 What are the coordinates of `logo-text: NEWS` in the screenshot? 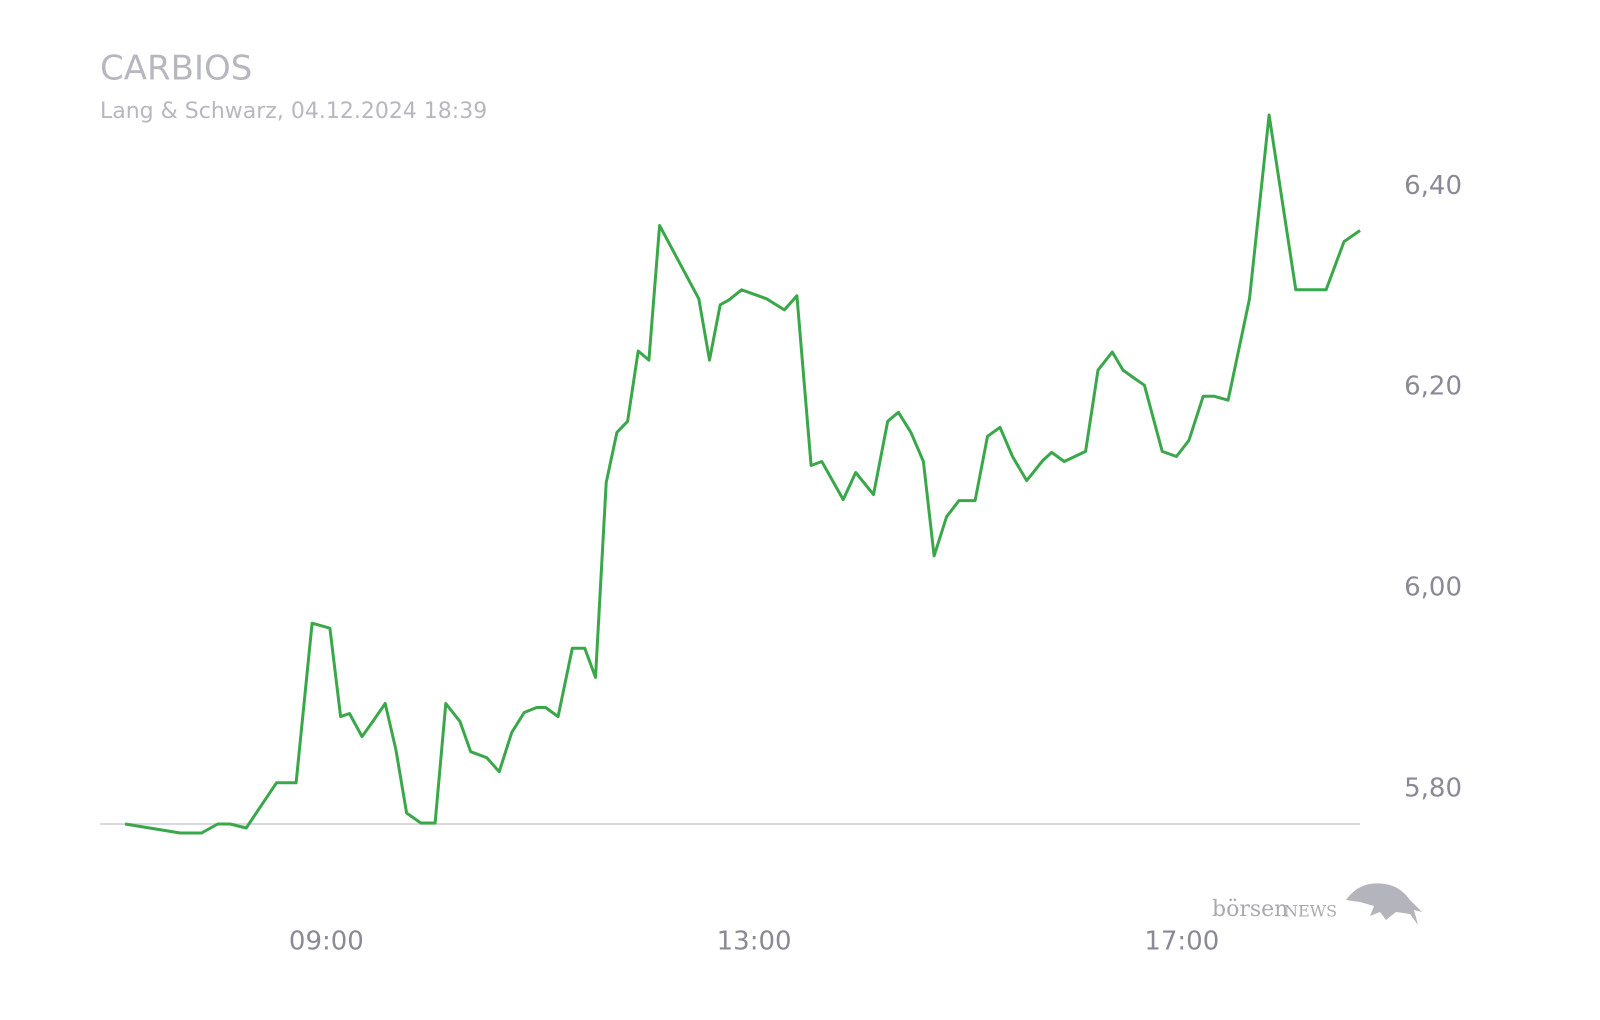 It's located at (1310, 911).